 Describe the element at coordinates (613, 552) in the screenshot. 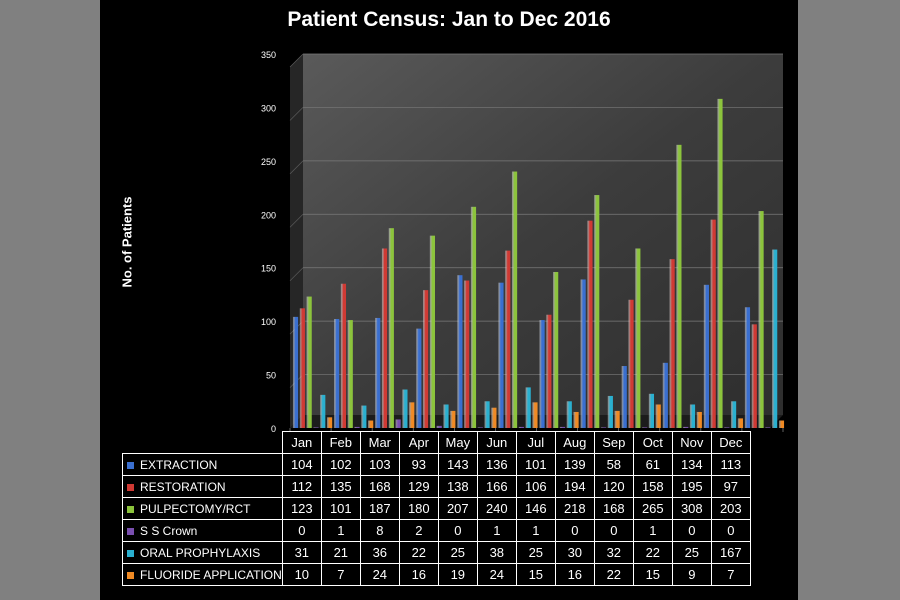

I see `data-label: 32` at that location.